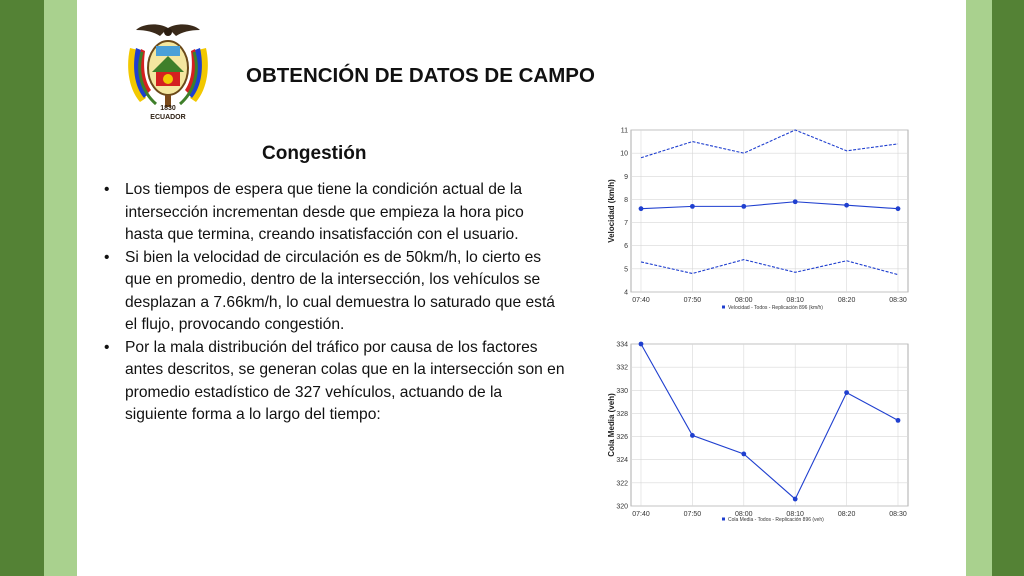 The width and height of the screenshot is (1024, 576). What do you see at coordinates (167, 117) in the screenshot?
I see `logo-text: ECUADOR` at bounding box center [167, 117].